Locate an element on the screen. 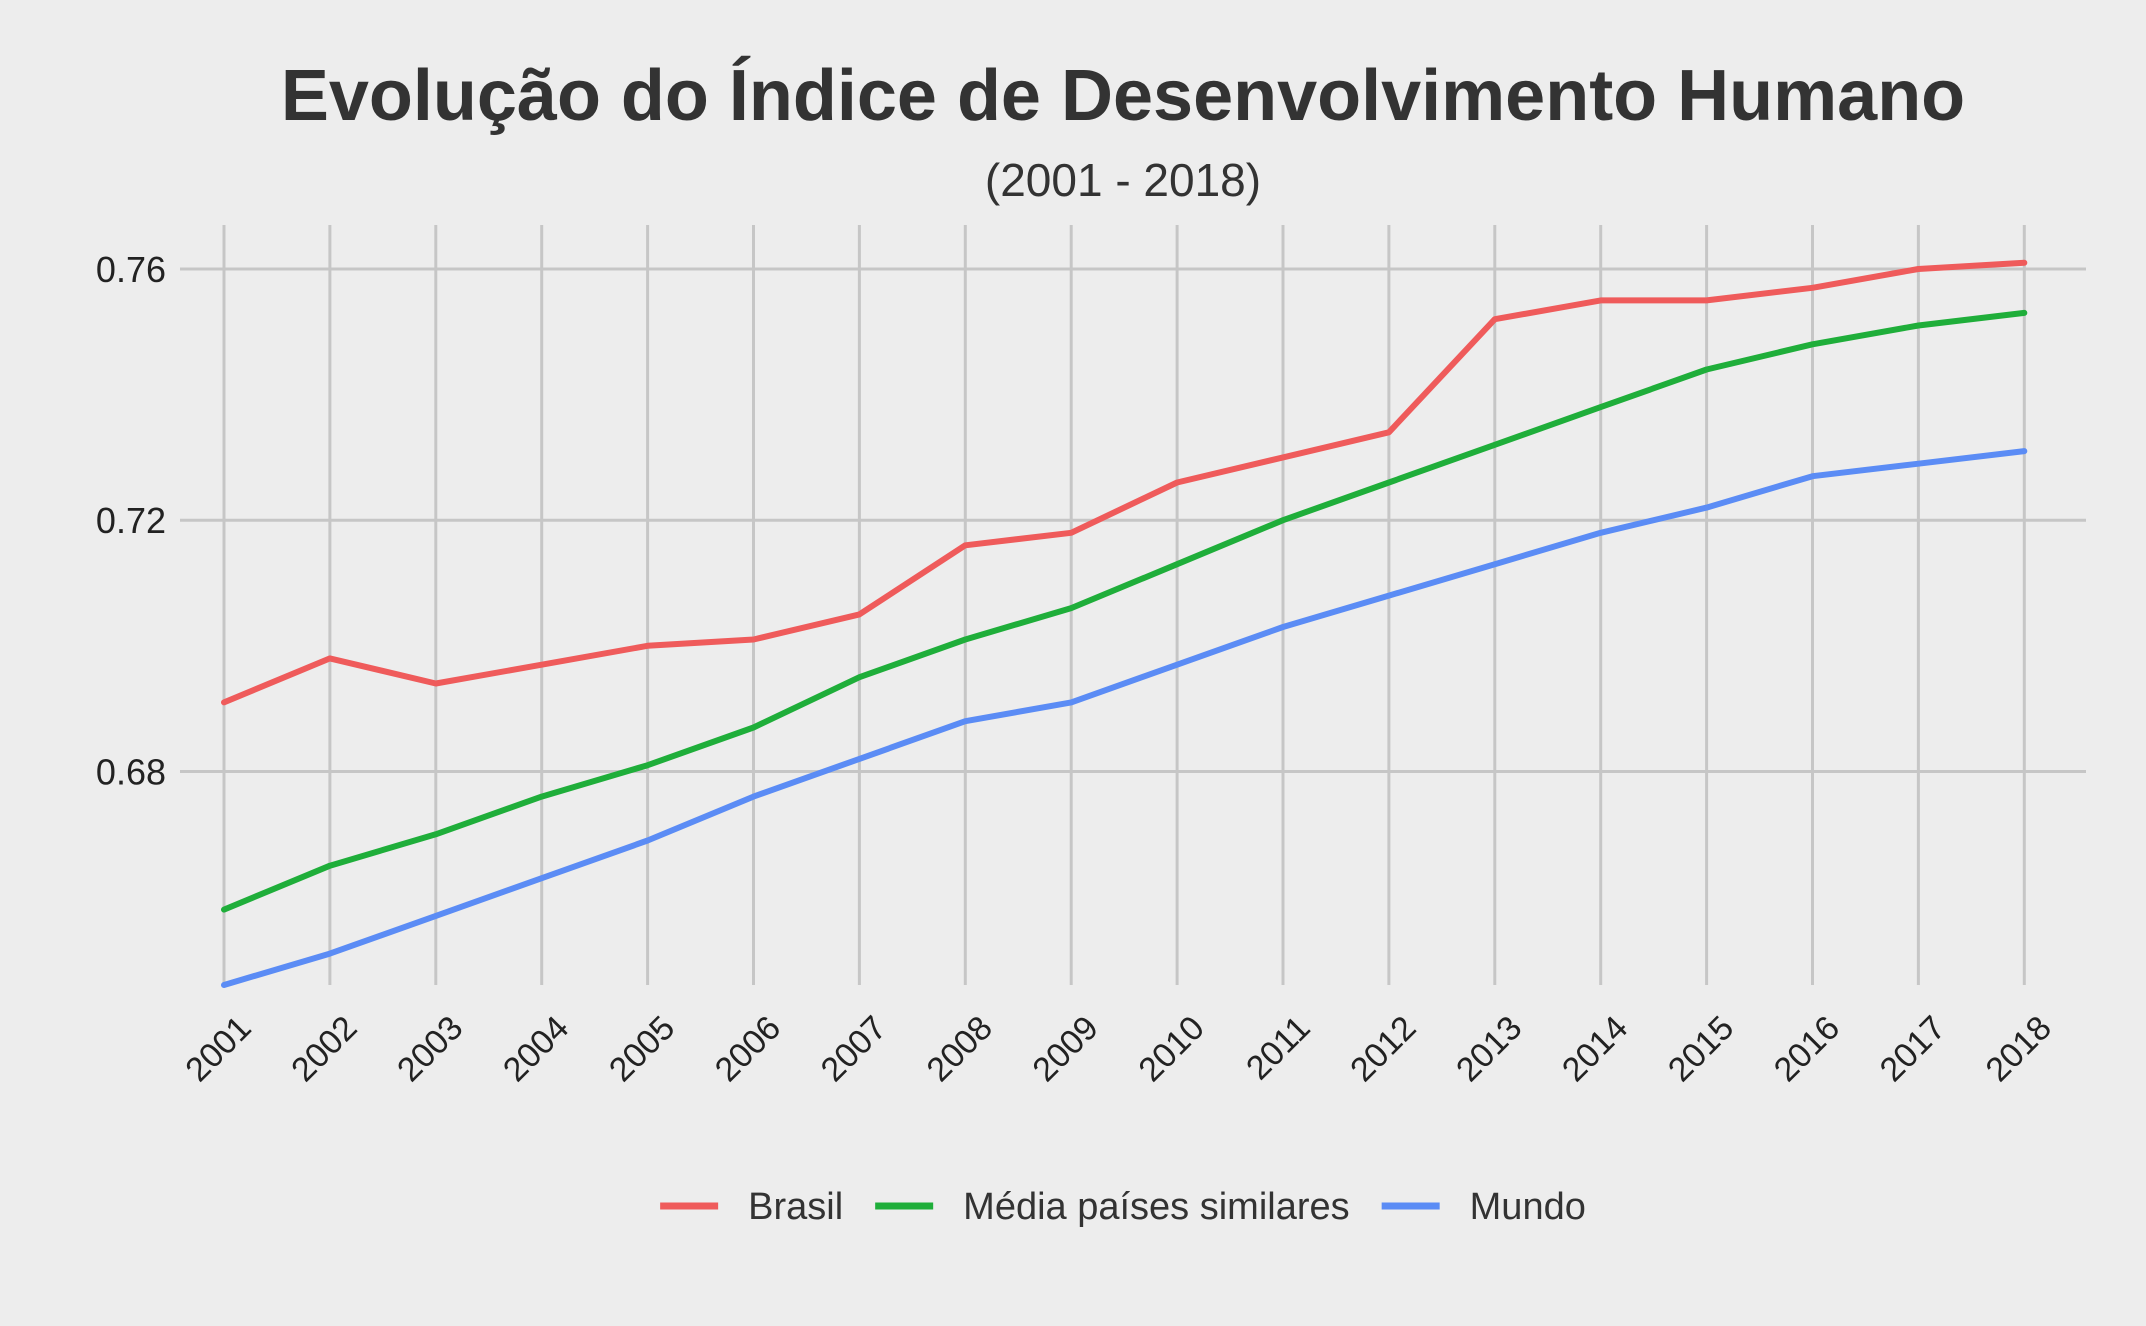 Image resolution: width=2146 pixels, height=1326 pixels. x-tick-label: 2001 is located at coordinates (218, 1049).